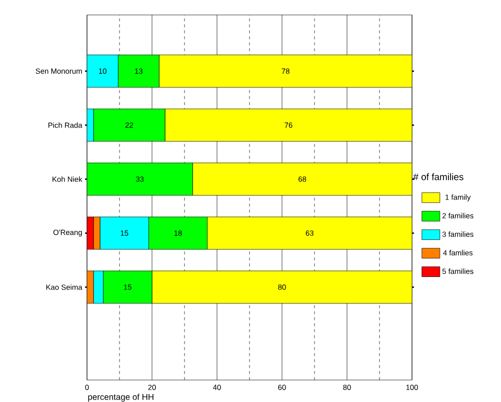 The image size is (501, 402). I want to click on x-axis-title: percentage of HH, so click(121, 398).